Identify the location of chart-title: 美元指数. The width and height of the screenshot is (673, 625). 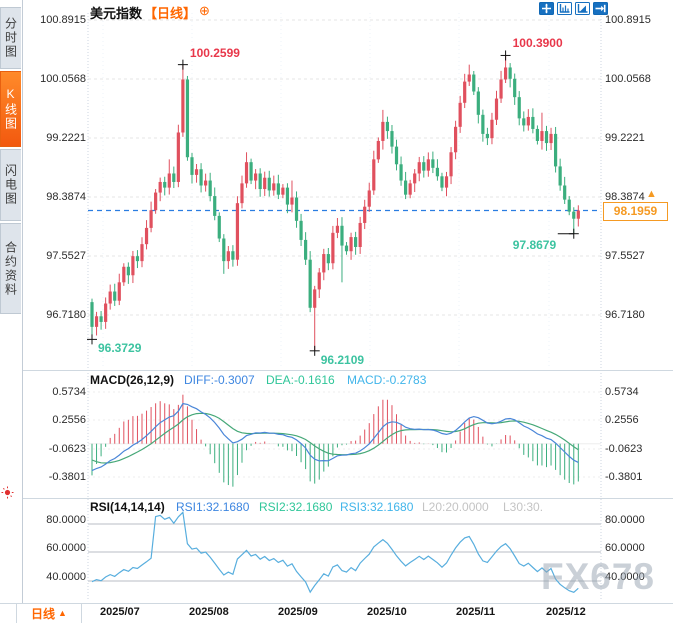
(116, 13).